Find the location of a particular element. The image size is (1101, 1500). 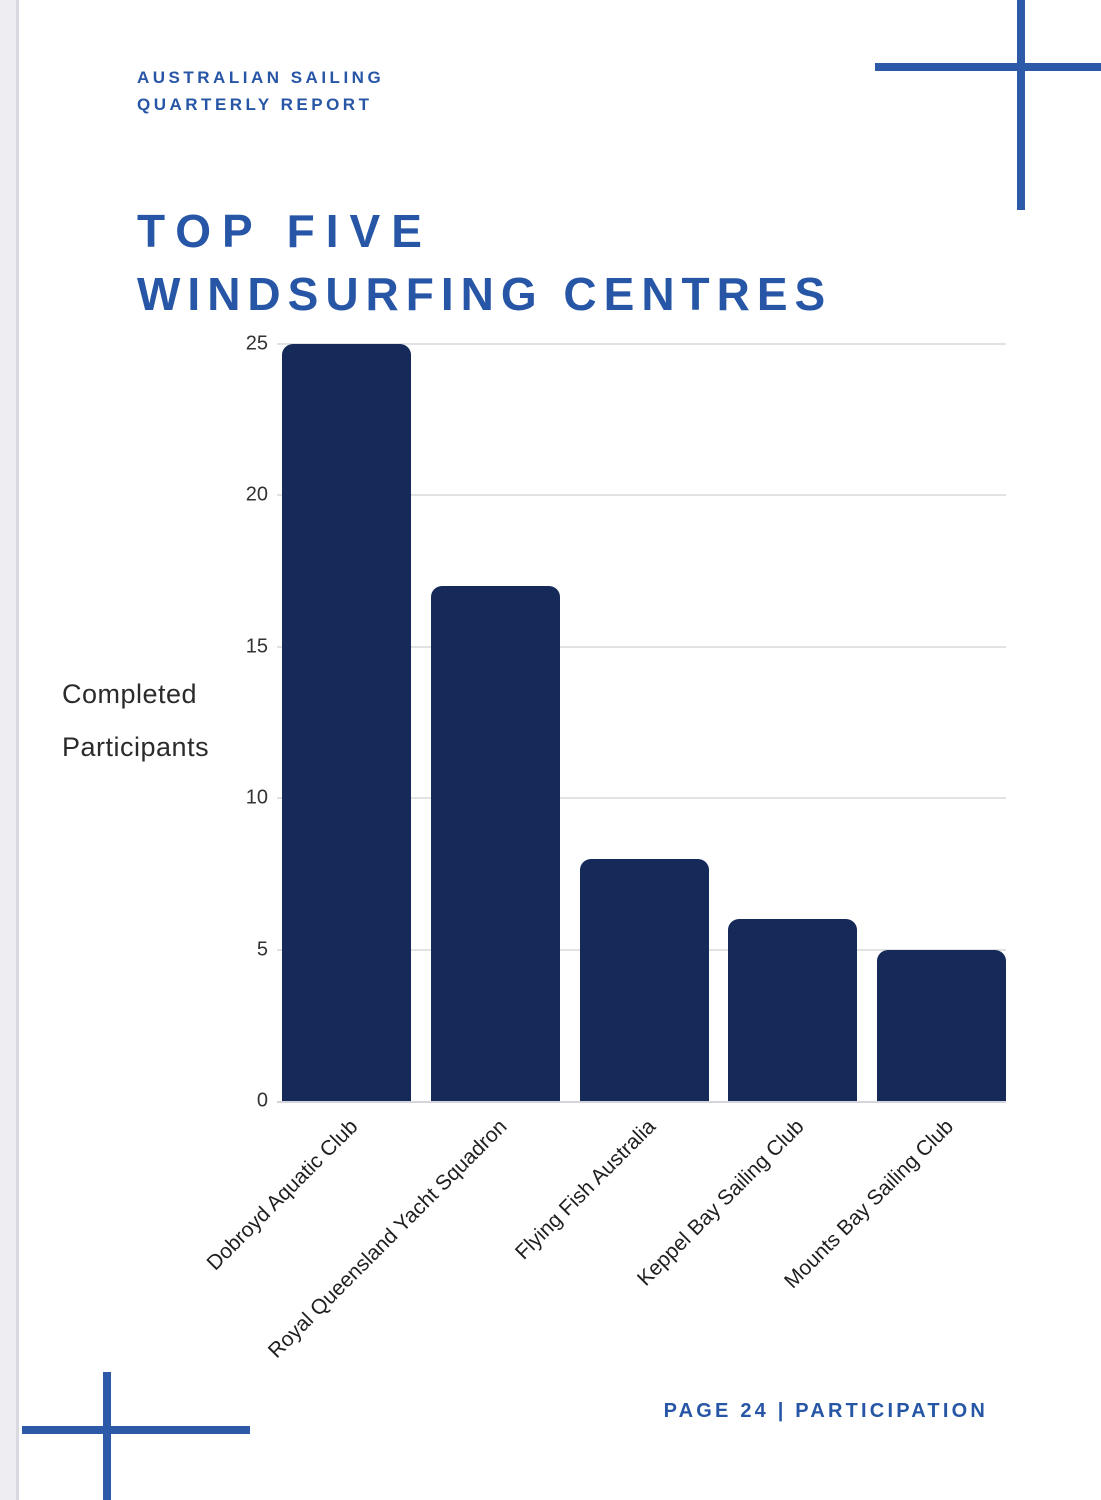

page-footer: PAGE 24 | PARTICIPATION is located at coordinates (825, 1411).